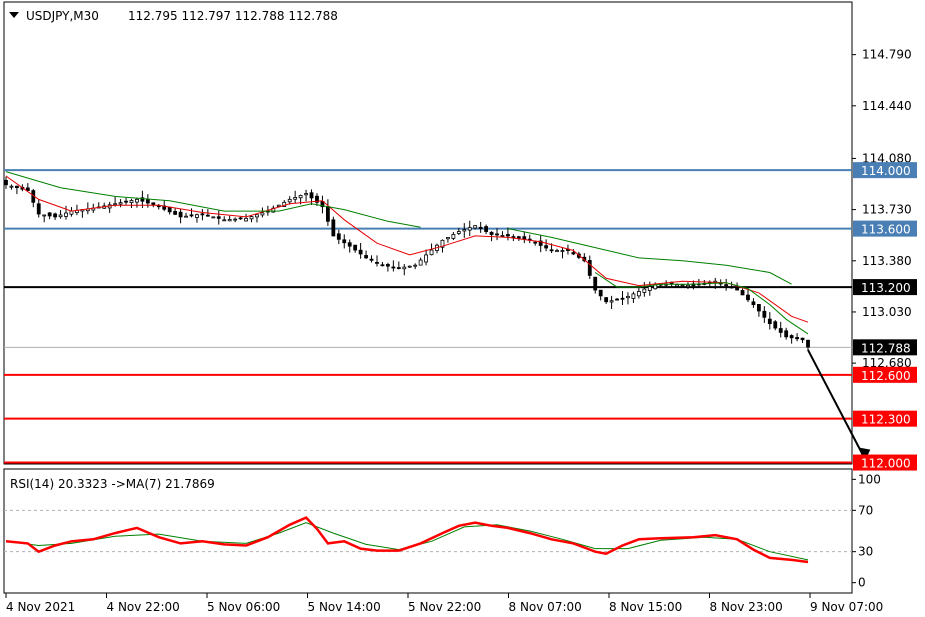  I want to click on time-tick-label: 5 Nov 14:00, so click(344, 607).